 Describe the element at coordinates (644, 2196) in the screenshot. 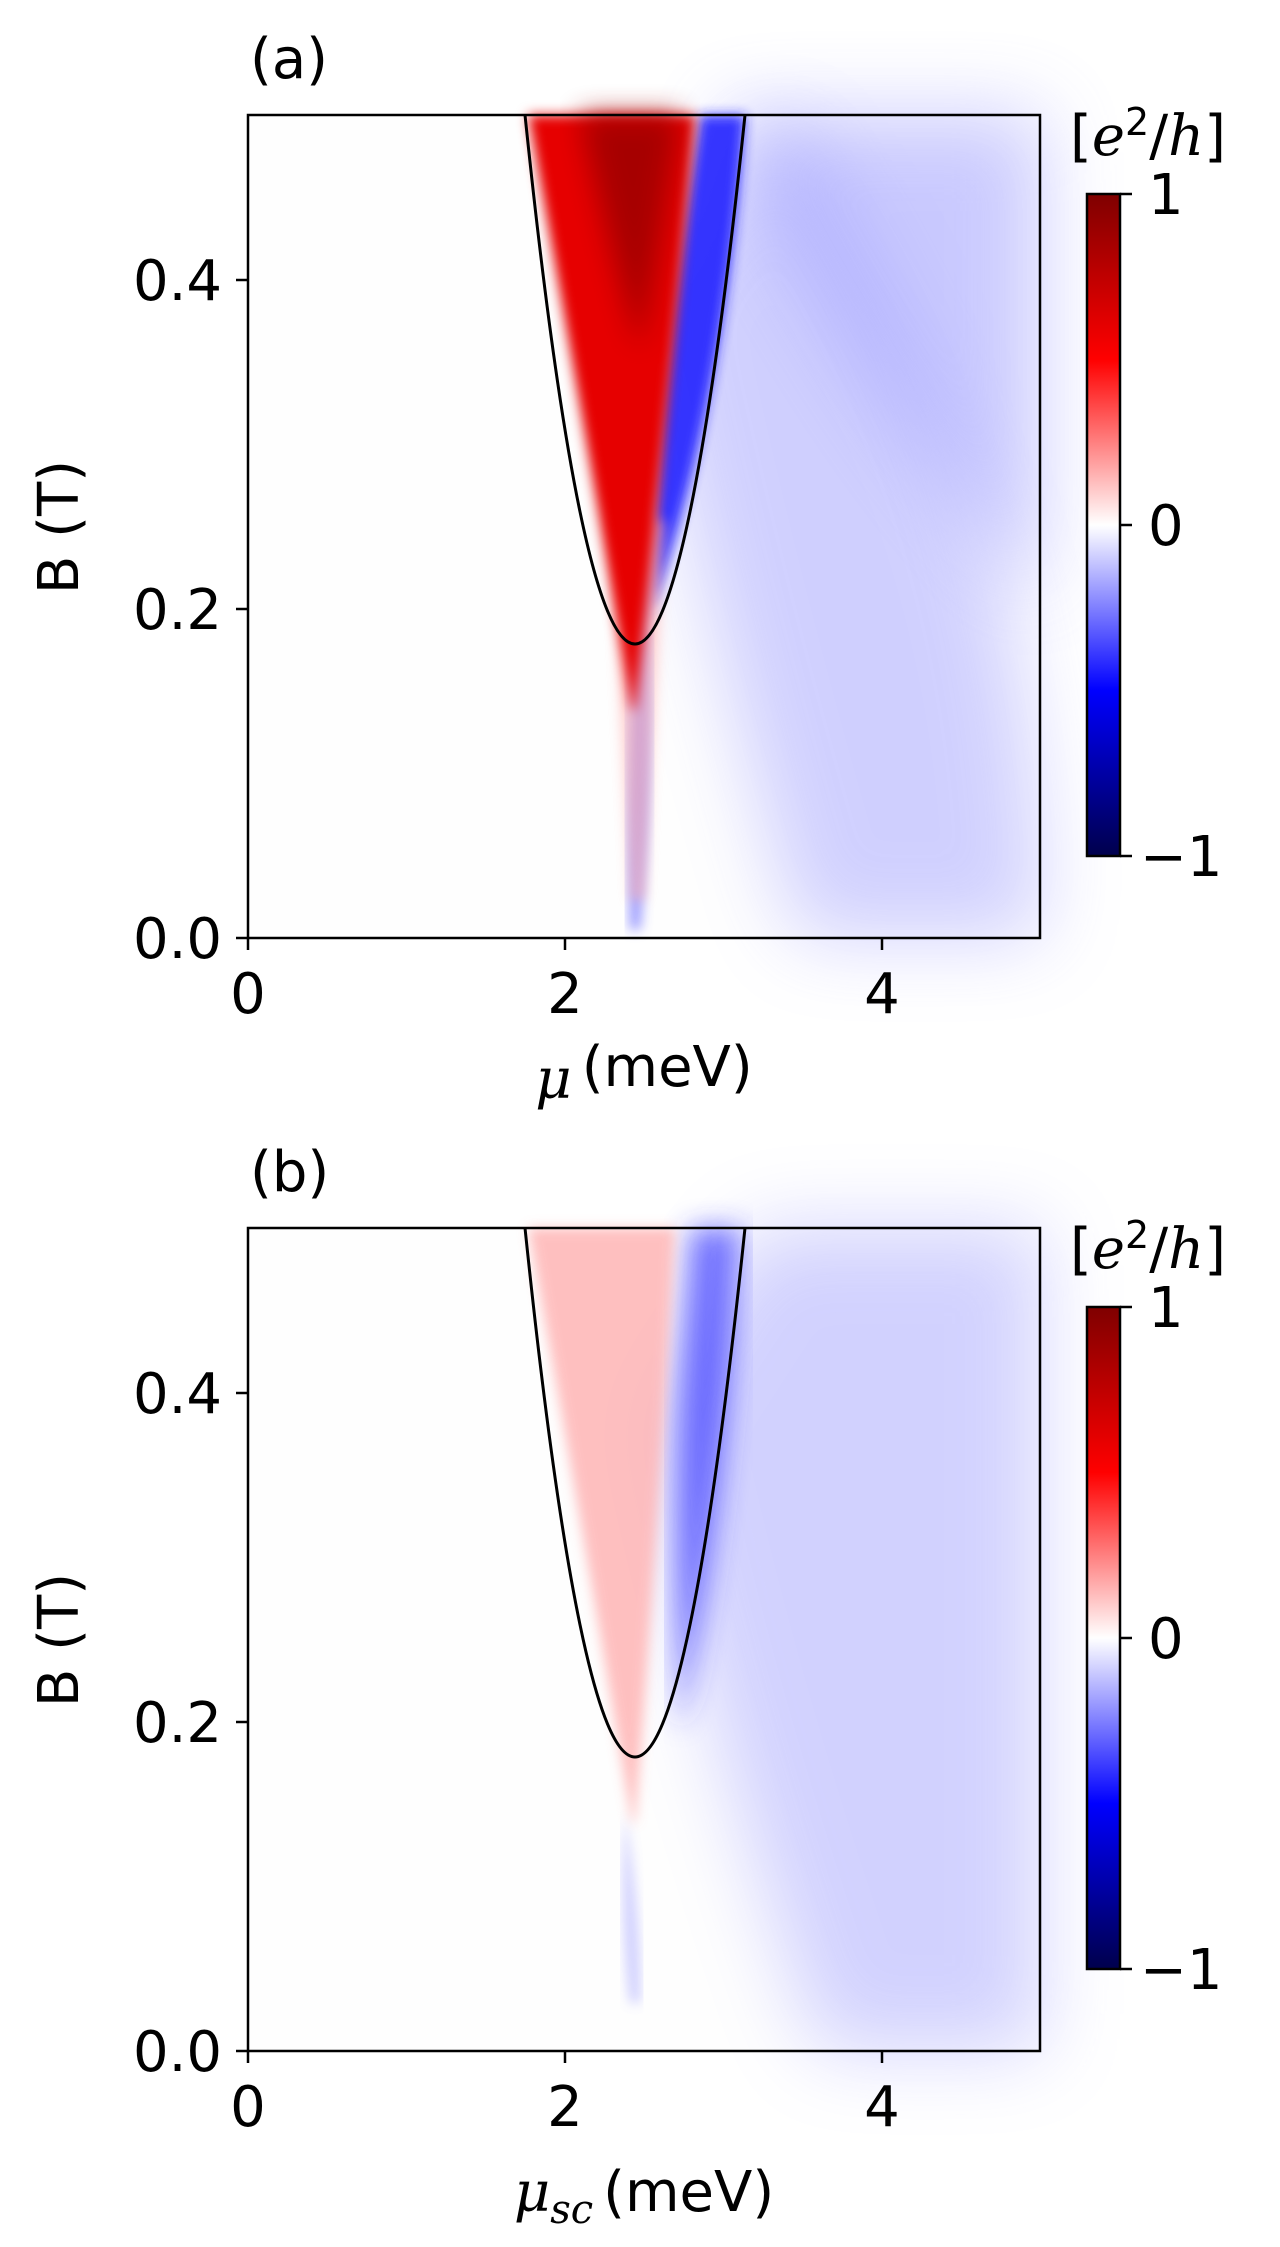

I see `x-axis-label: μsc (meV)` at that location.